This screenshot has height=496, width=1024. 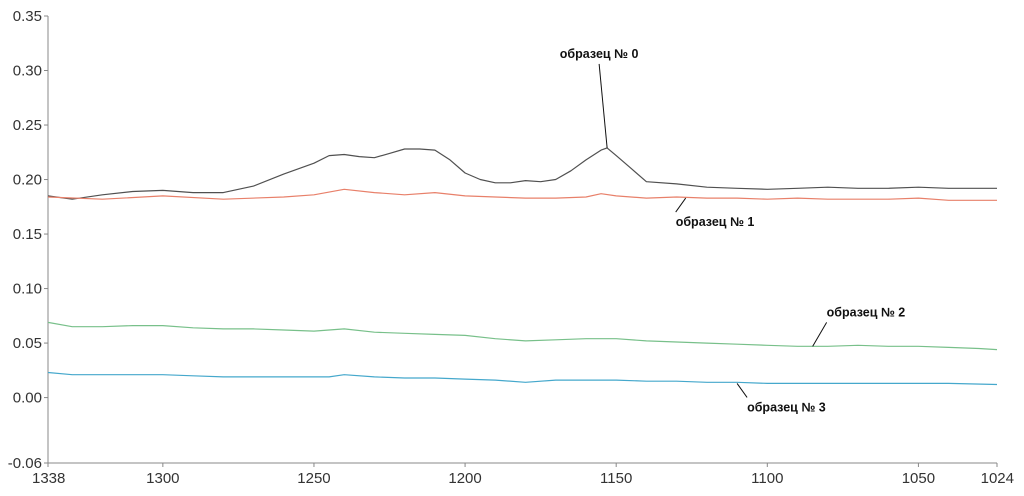 I want to click on x-tick-label: 1300, so click(x=162, y=478).